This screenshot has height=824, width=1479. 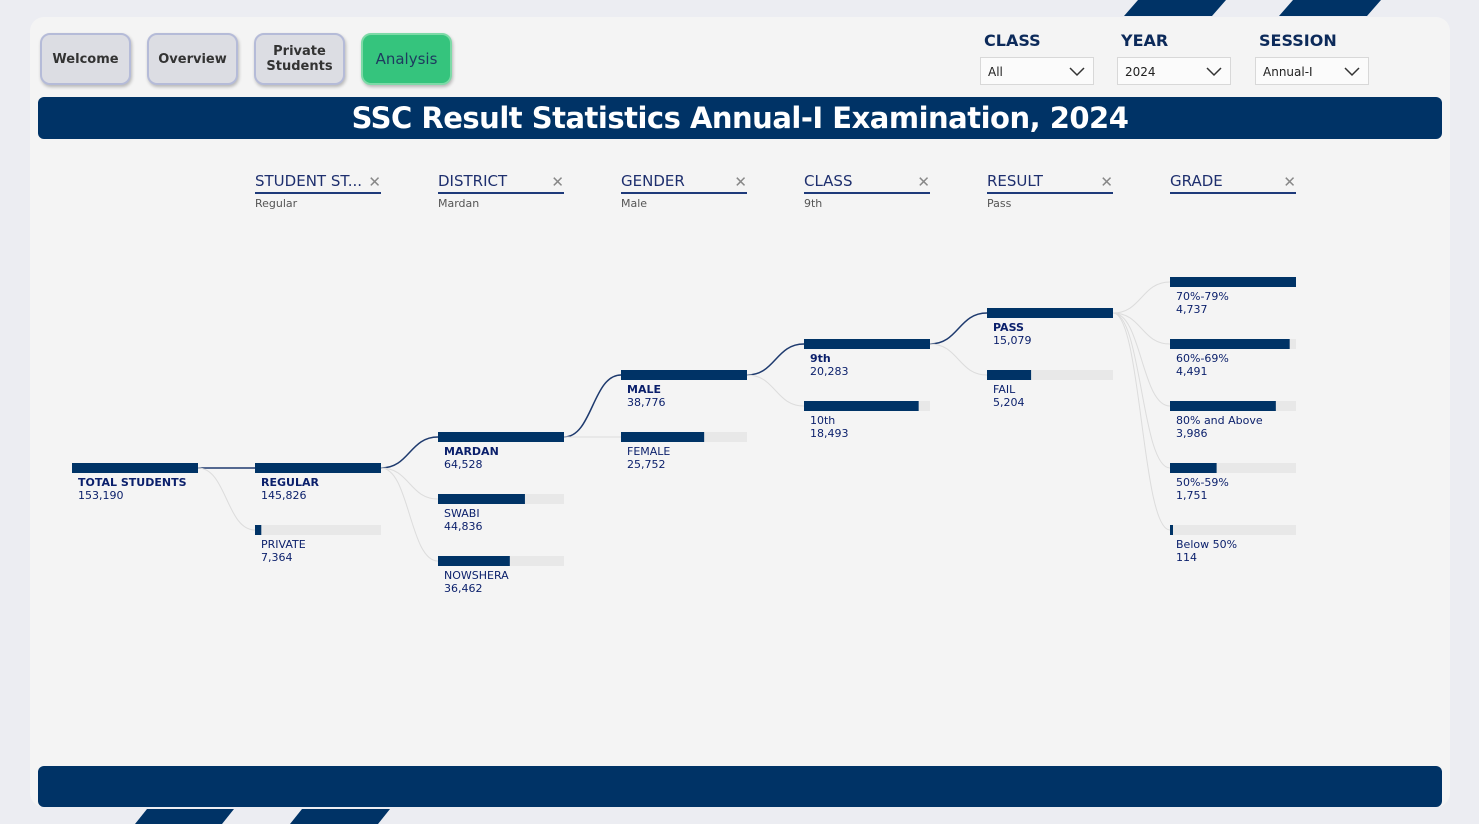 What do you see at coordinates (1009, 402) in the screenshot?
I see `node-fail-value: 5,204` at bounding box center [1009, 402].